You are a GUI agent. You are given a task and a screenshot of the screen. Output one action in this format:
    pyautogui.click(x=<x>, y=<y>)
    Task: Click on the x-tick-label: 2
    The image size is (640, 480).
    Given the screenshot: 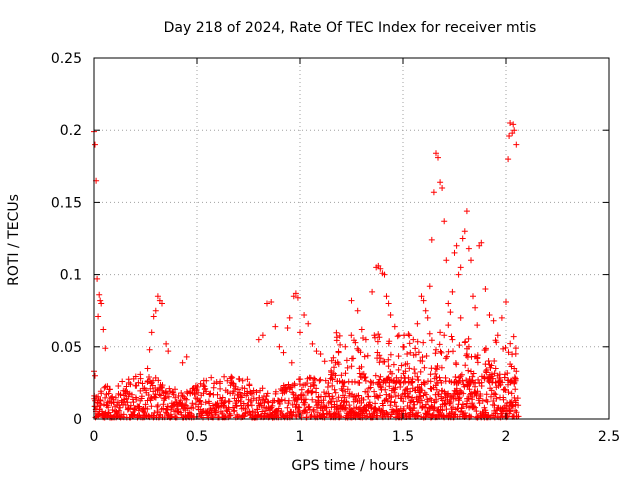 What is the action you would take?
    pyautogui.click(x=506, y=437)
    